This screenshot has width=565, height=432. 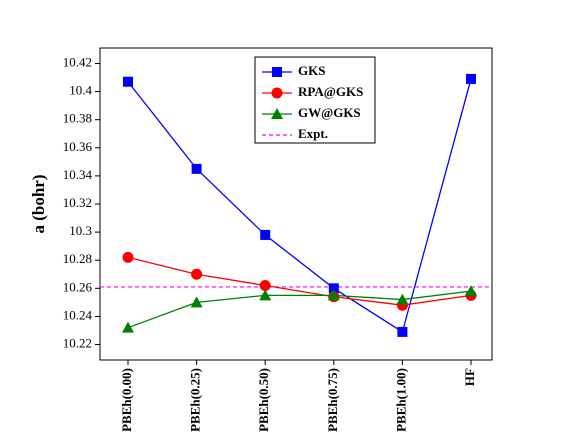 What do you see at coordinates (332, 400) in the screenshot?
I see `x-tick-label: PBEh(0.75)` at bounding box center [332, 400].